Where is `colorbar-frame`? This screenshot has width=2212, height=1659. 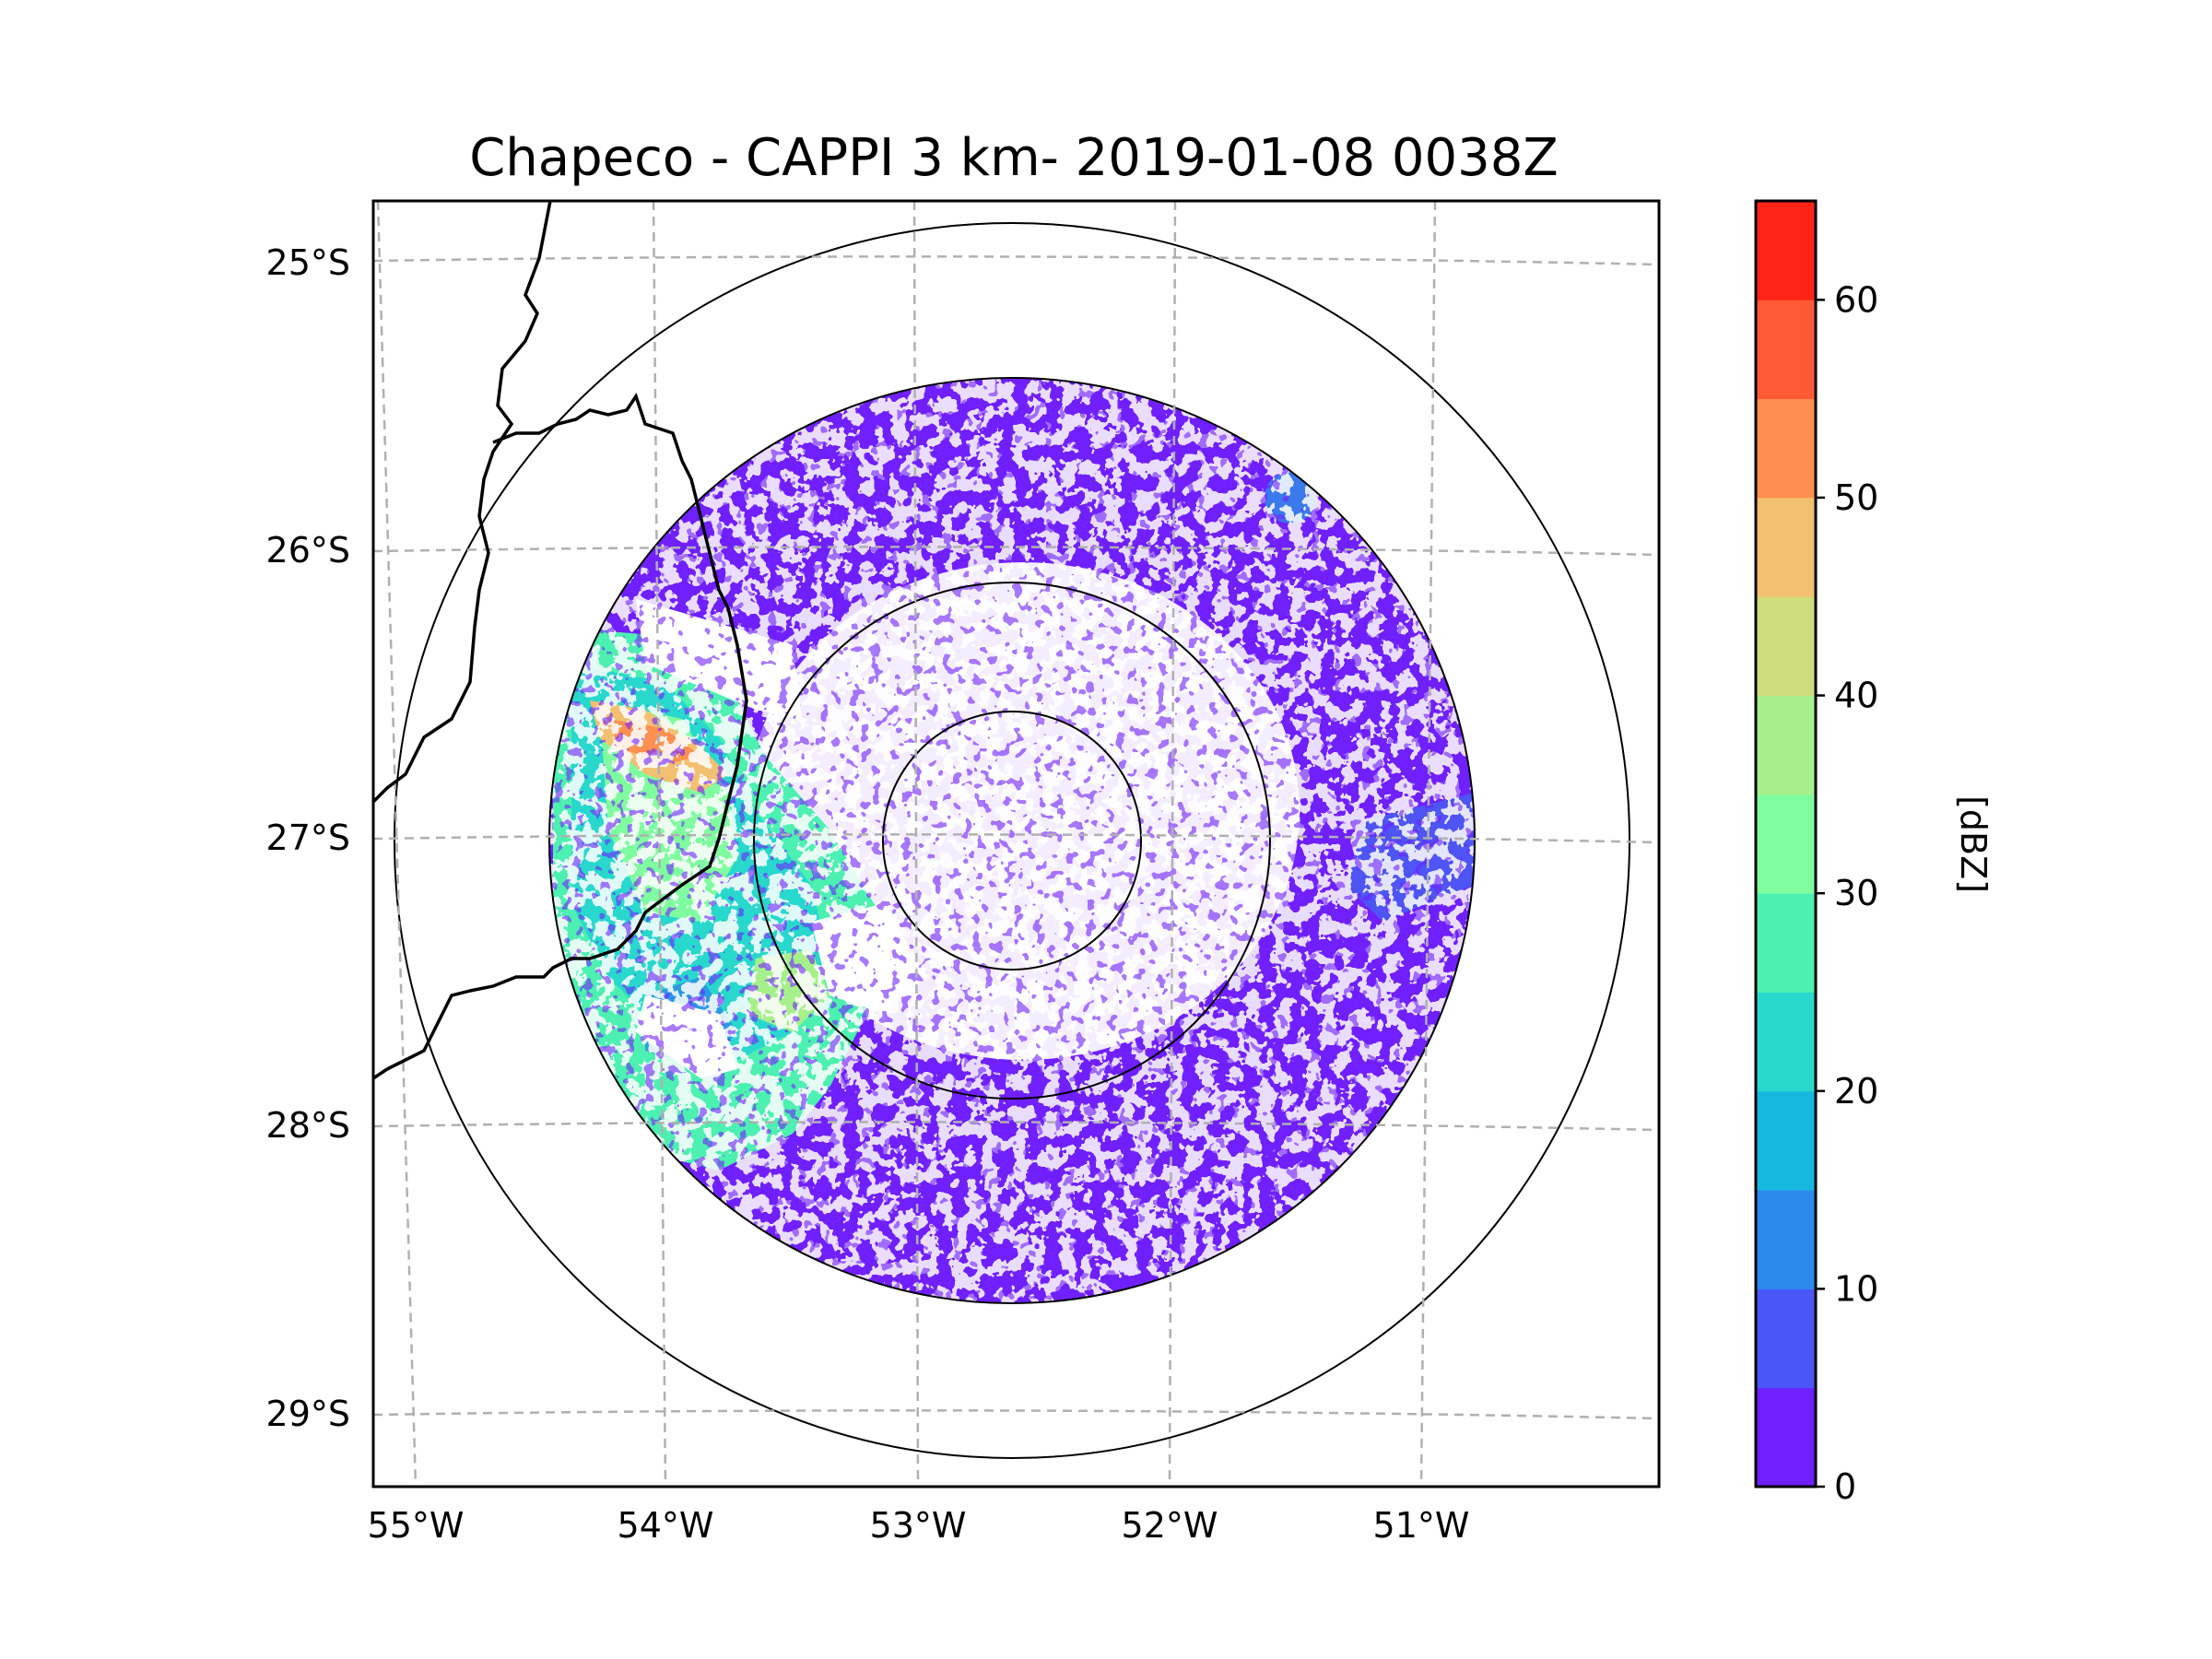 colorbar-frame is located at coordinates (1786, 843).